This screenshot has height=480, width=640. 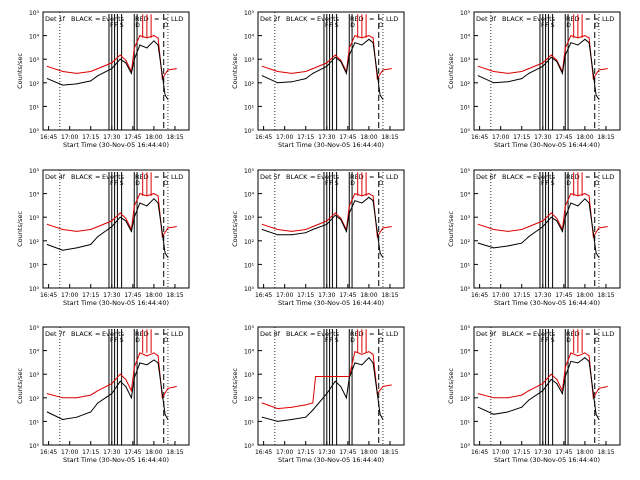 I want to click on legend-red-marker: =, so click(x=587, y=19).